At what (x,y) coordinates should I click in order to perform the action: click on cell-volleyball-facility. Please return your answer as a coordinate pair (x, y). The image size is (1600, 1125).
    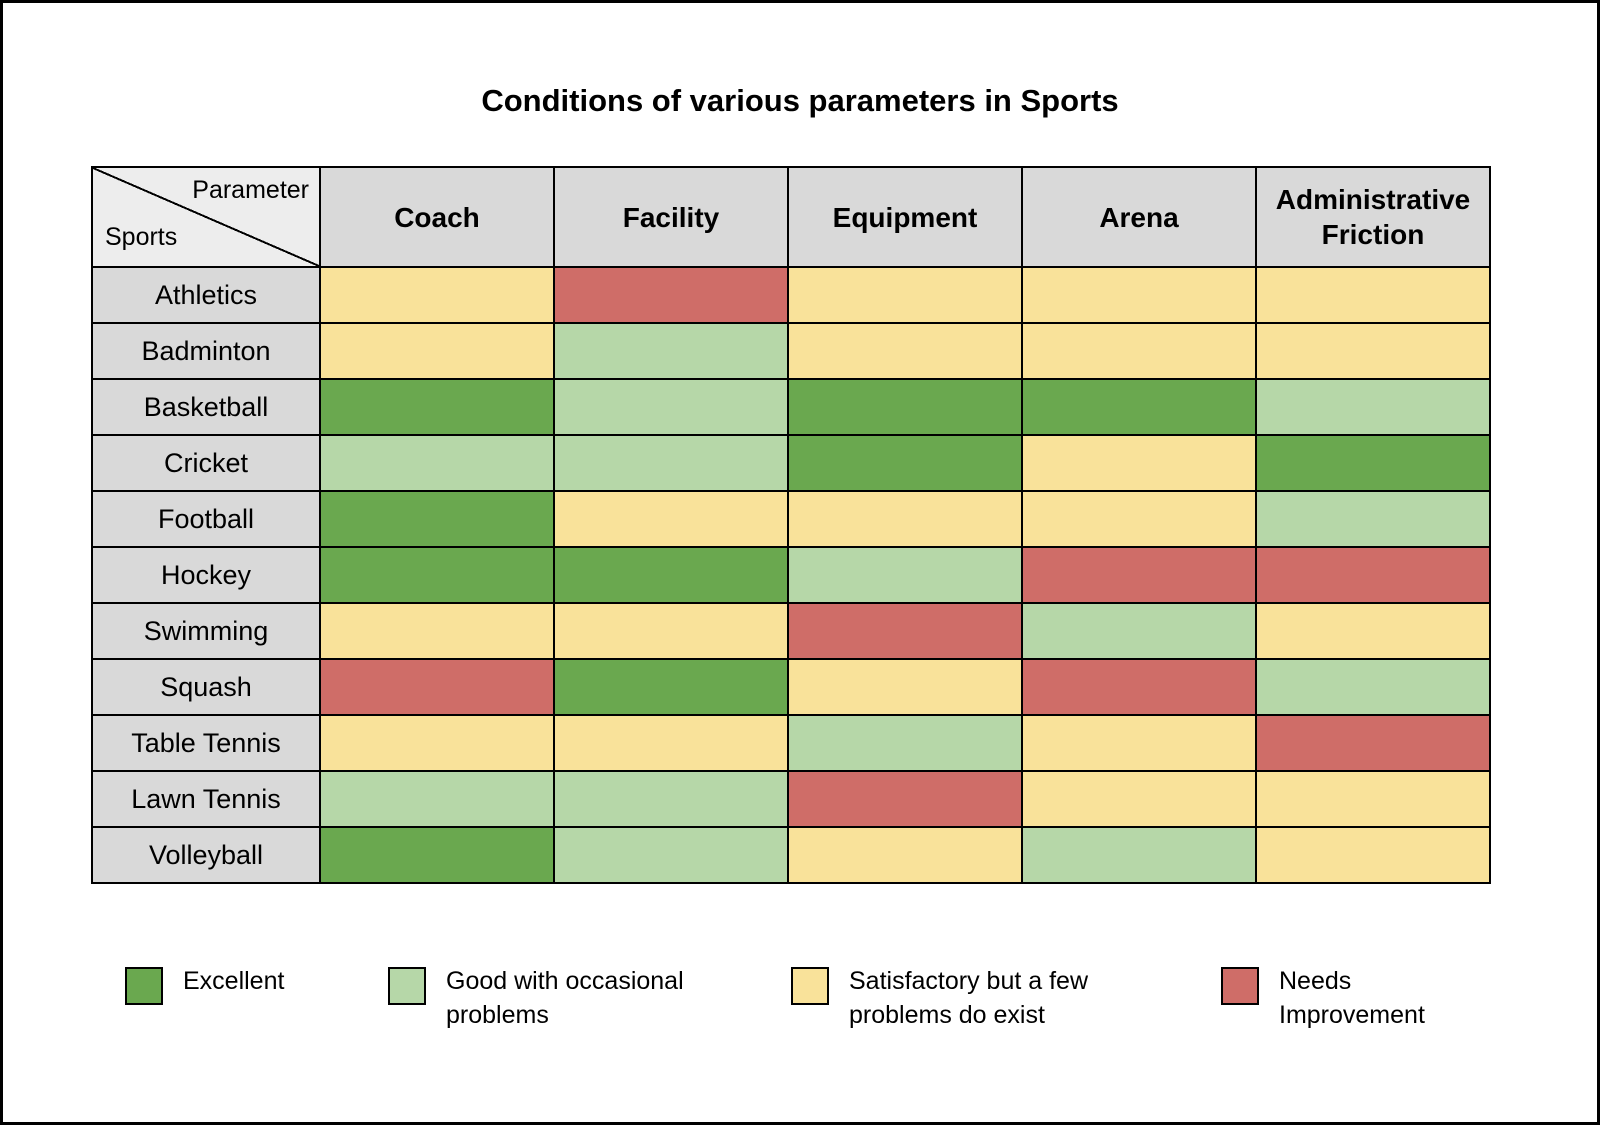
    Looking at the image, I should click on (671, 855).